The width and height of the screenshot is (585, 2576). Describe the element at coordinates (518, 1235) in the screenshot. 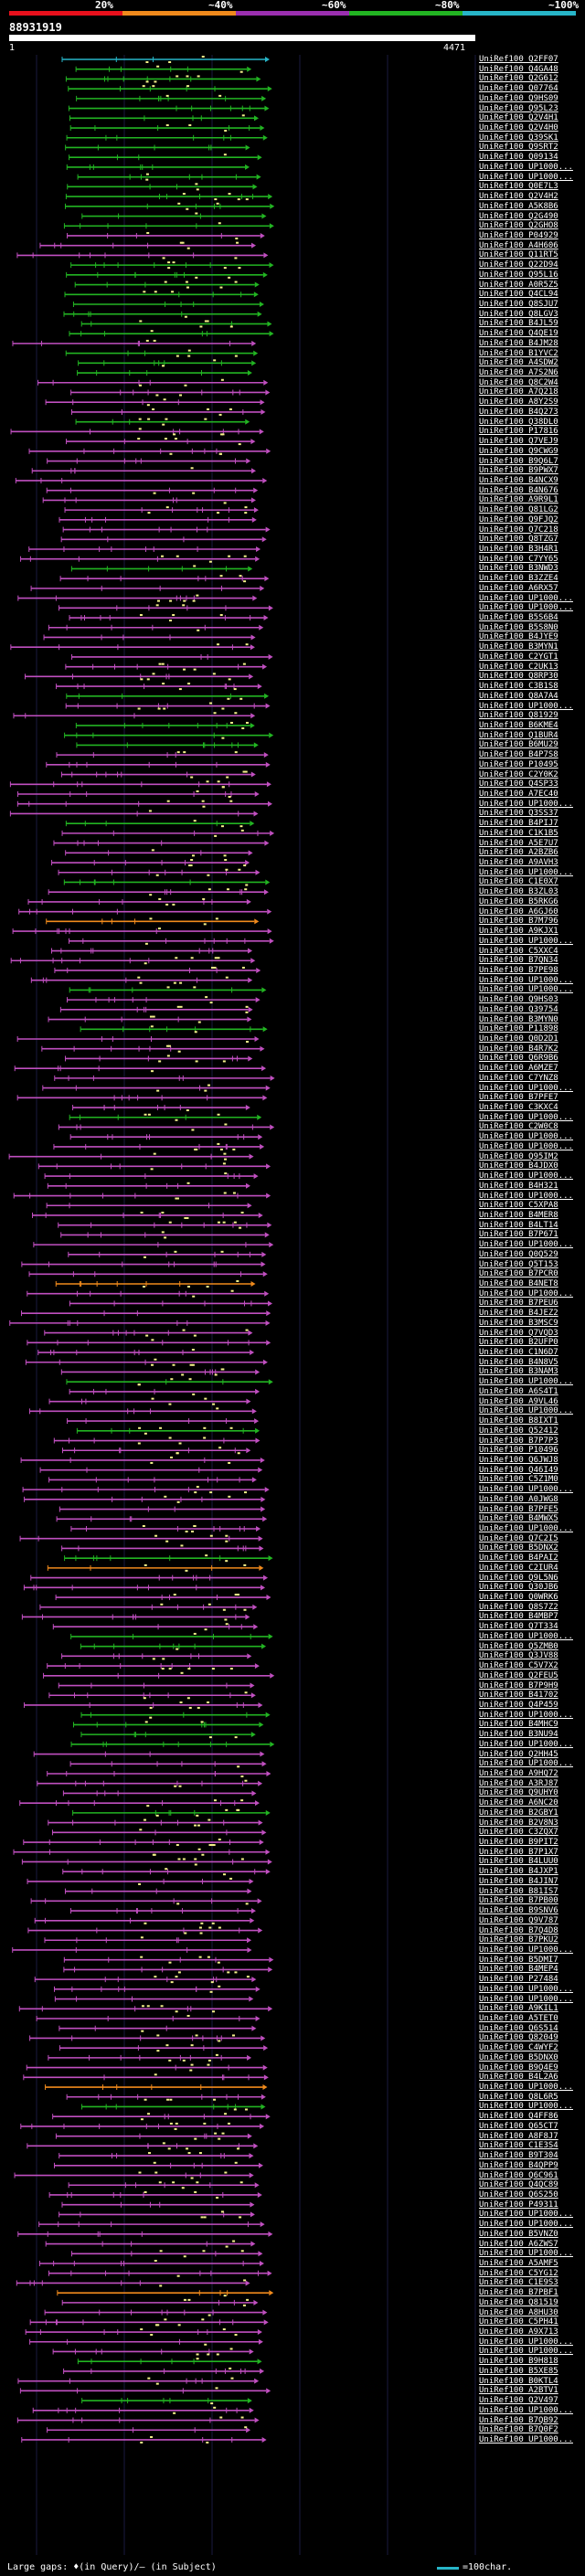

I see `hit-label-link: UniRef100_B7P671` at that location.